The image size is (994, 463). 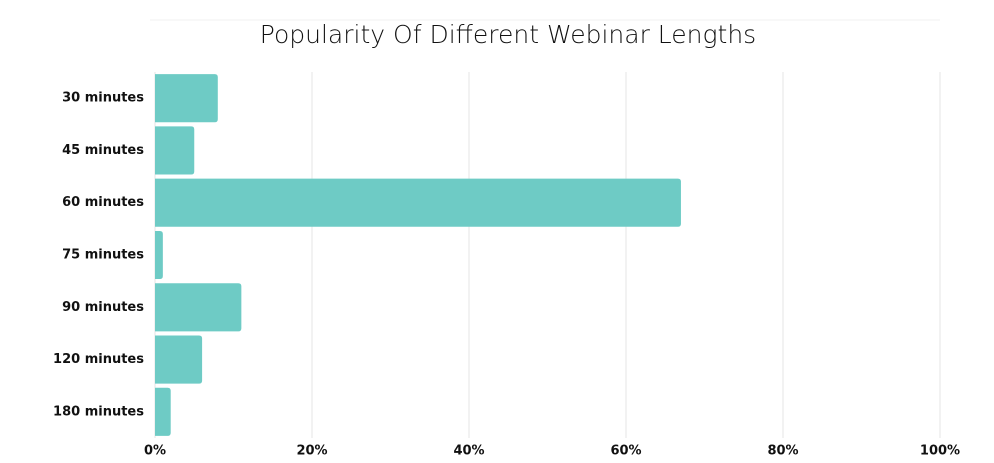 What do you see at coordinates (103, 150) in the screenshot?
I see `y-tick-label: 45 minutes` at bounding box center [103, 150].